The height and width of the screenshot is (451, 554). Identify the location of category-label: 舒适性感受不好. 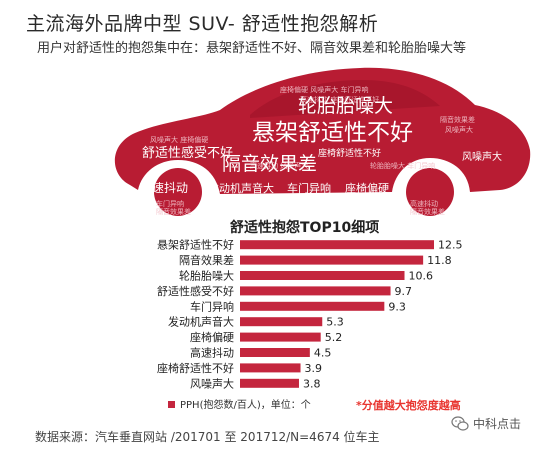
(195, 291).